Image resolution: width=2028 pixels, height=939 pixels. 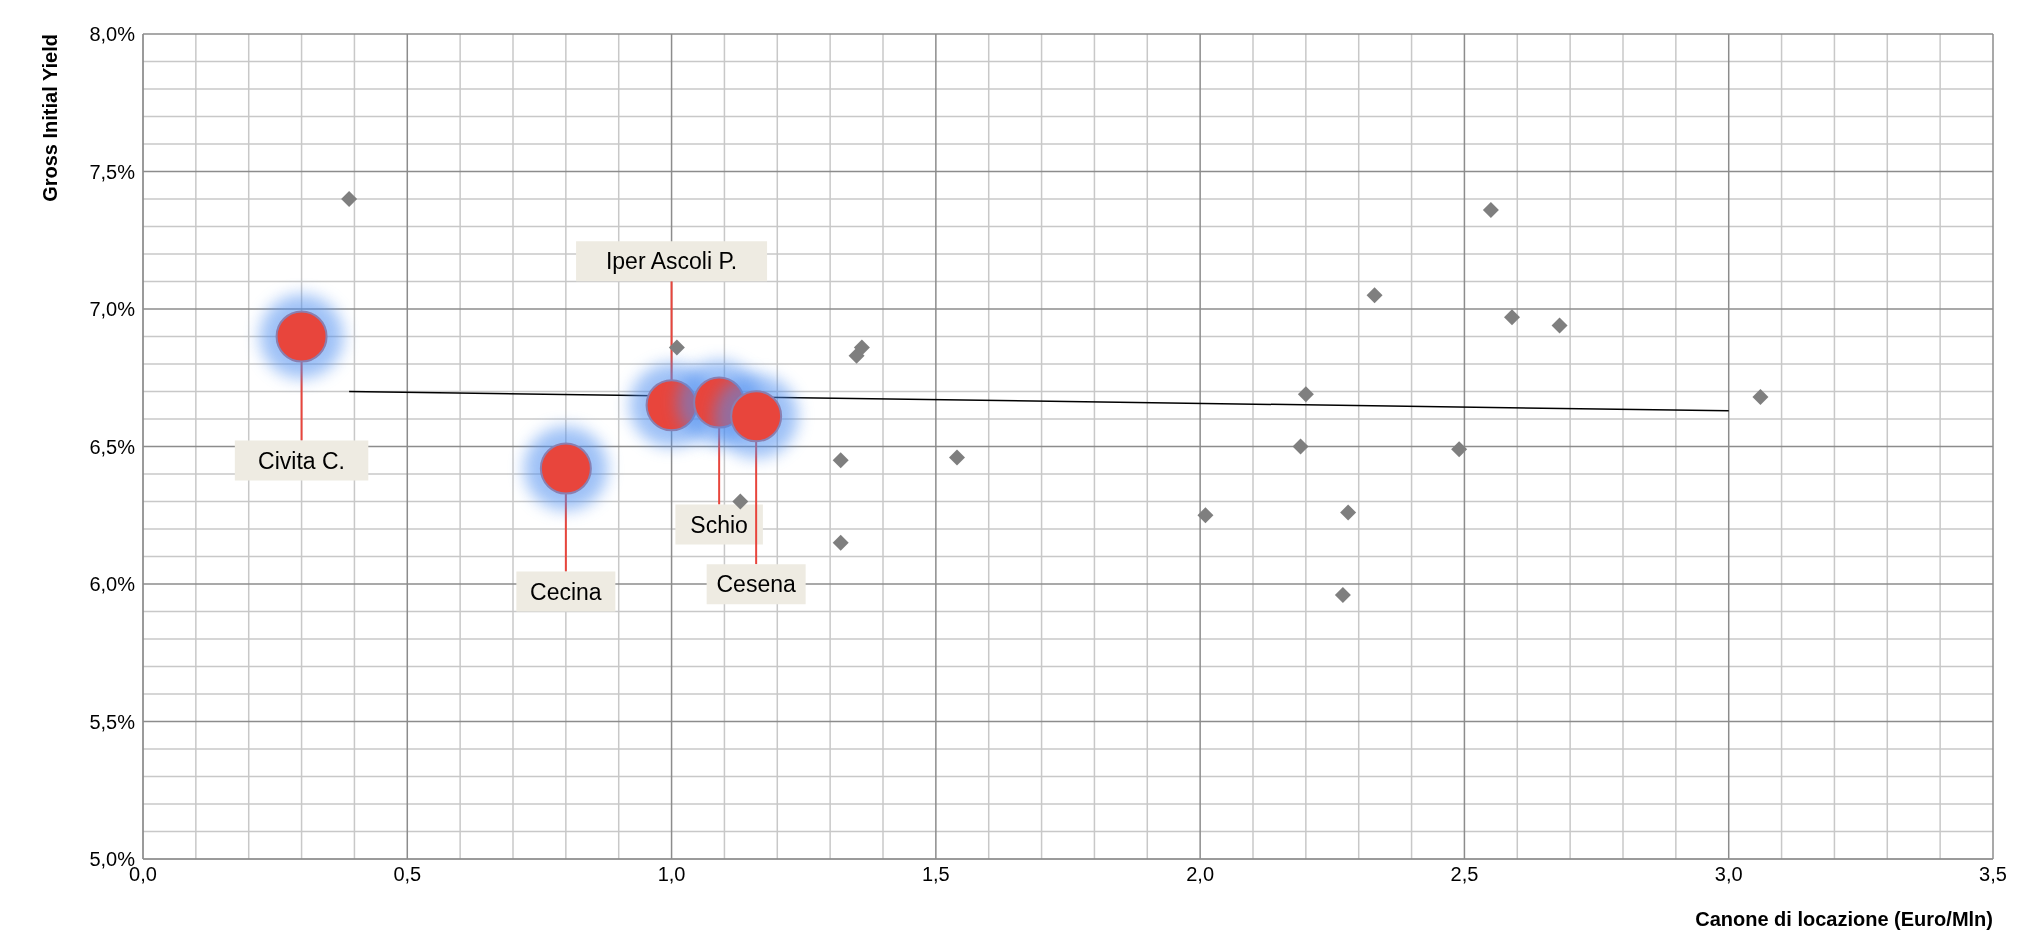 I want to click on y-tick-label: 5,5%, so click(x=112, y=721).